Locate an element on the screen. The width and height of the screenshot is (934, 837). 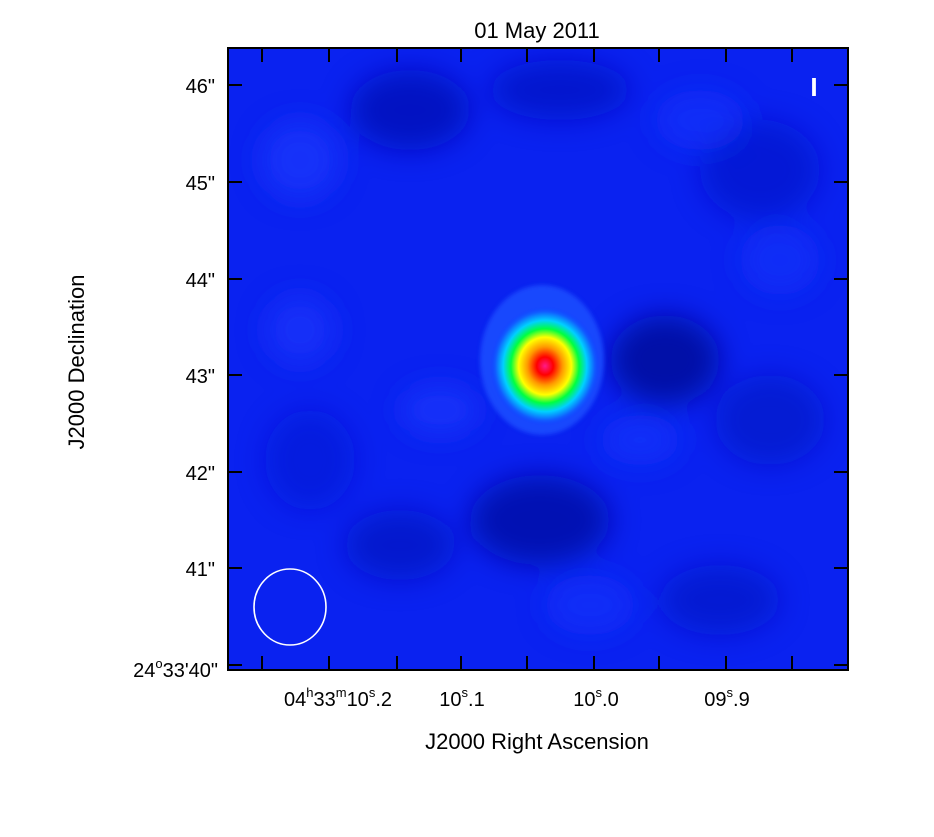
ra-tick-label: 09s.9 is located at coordinates (726, 698).